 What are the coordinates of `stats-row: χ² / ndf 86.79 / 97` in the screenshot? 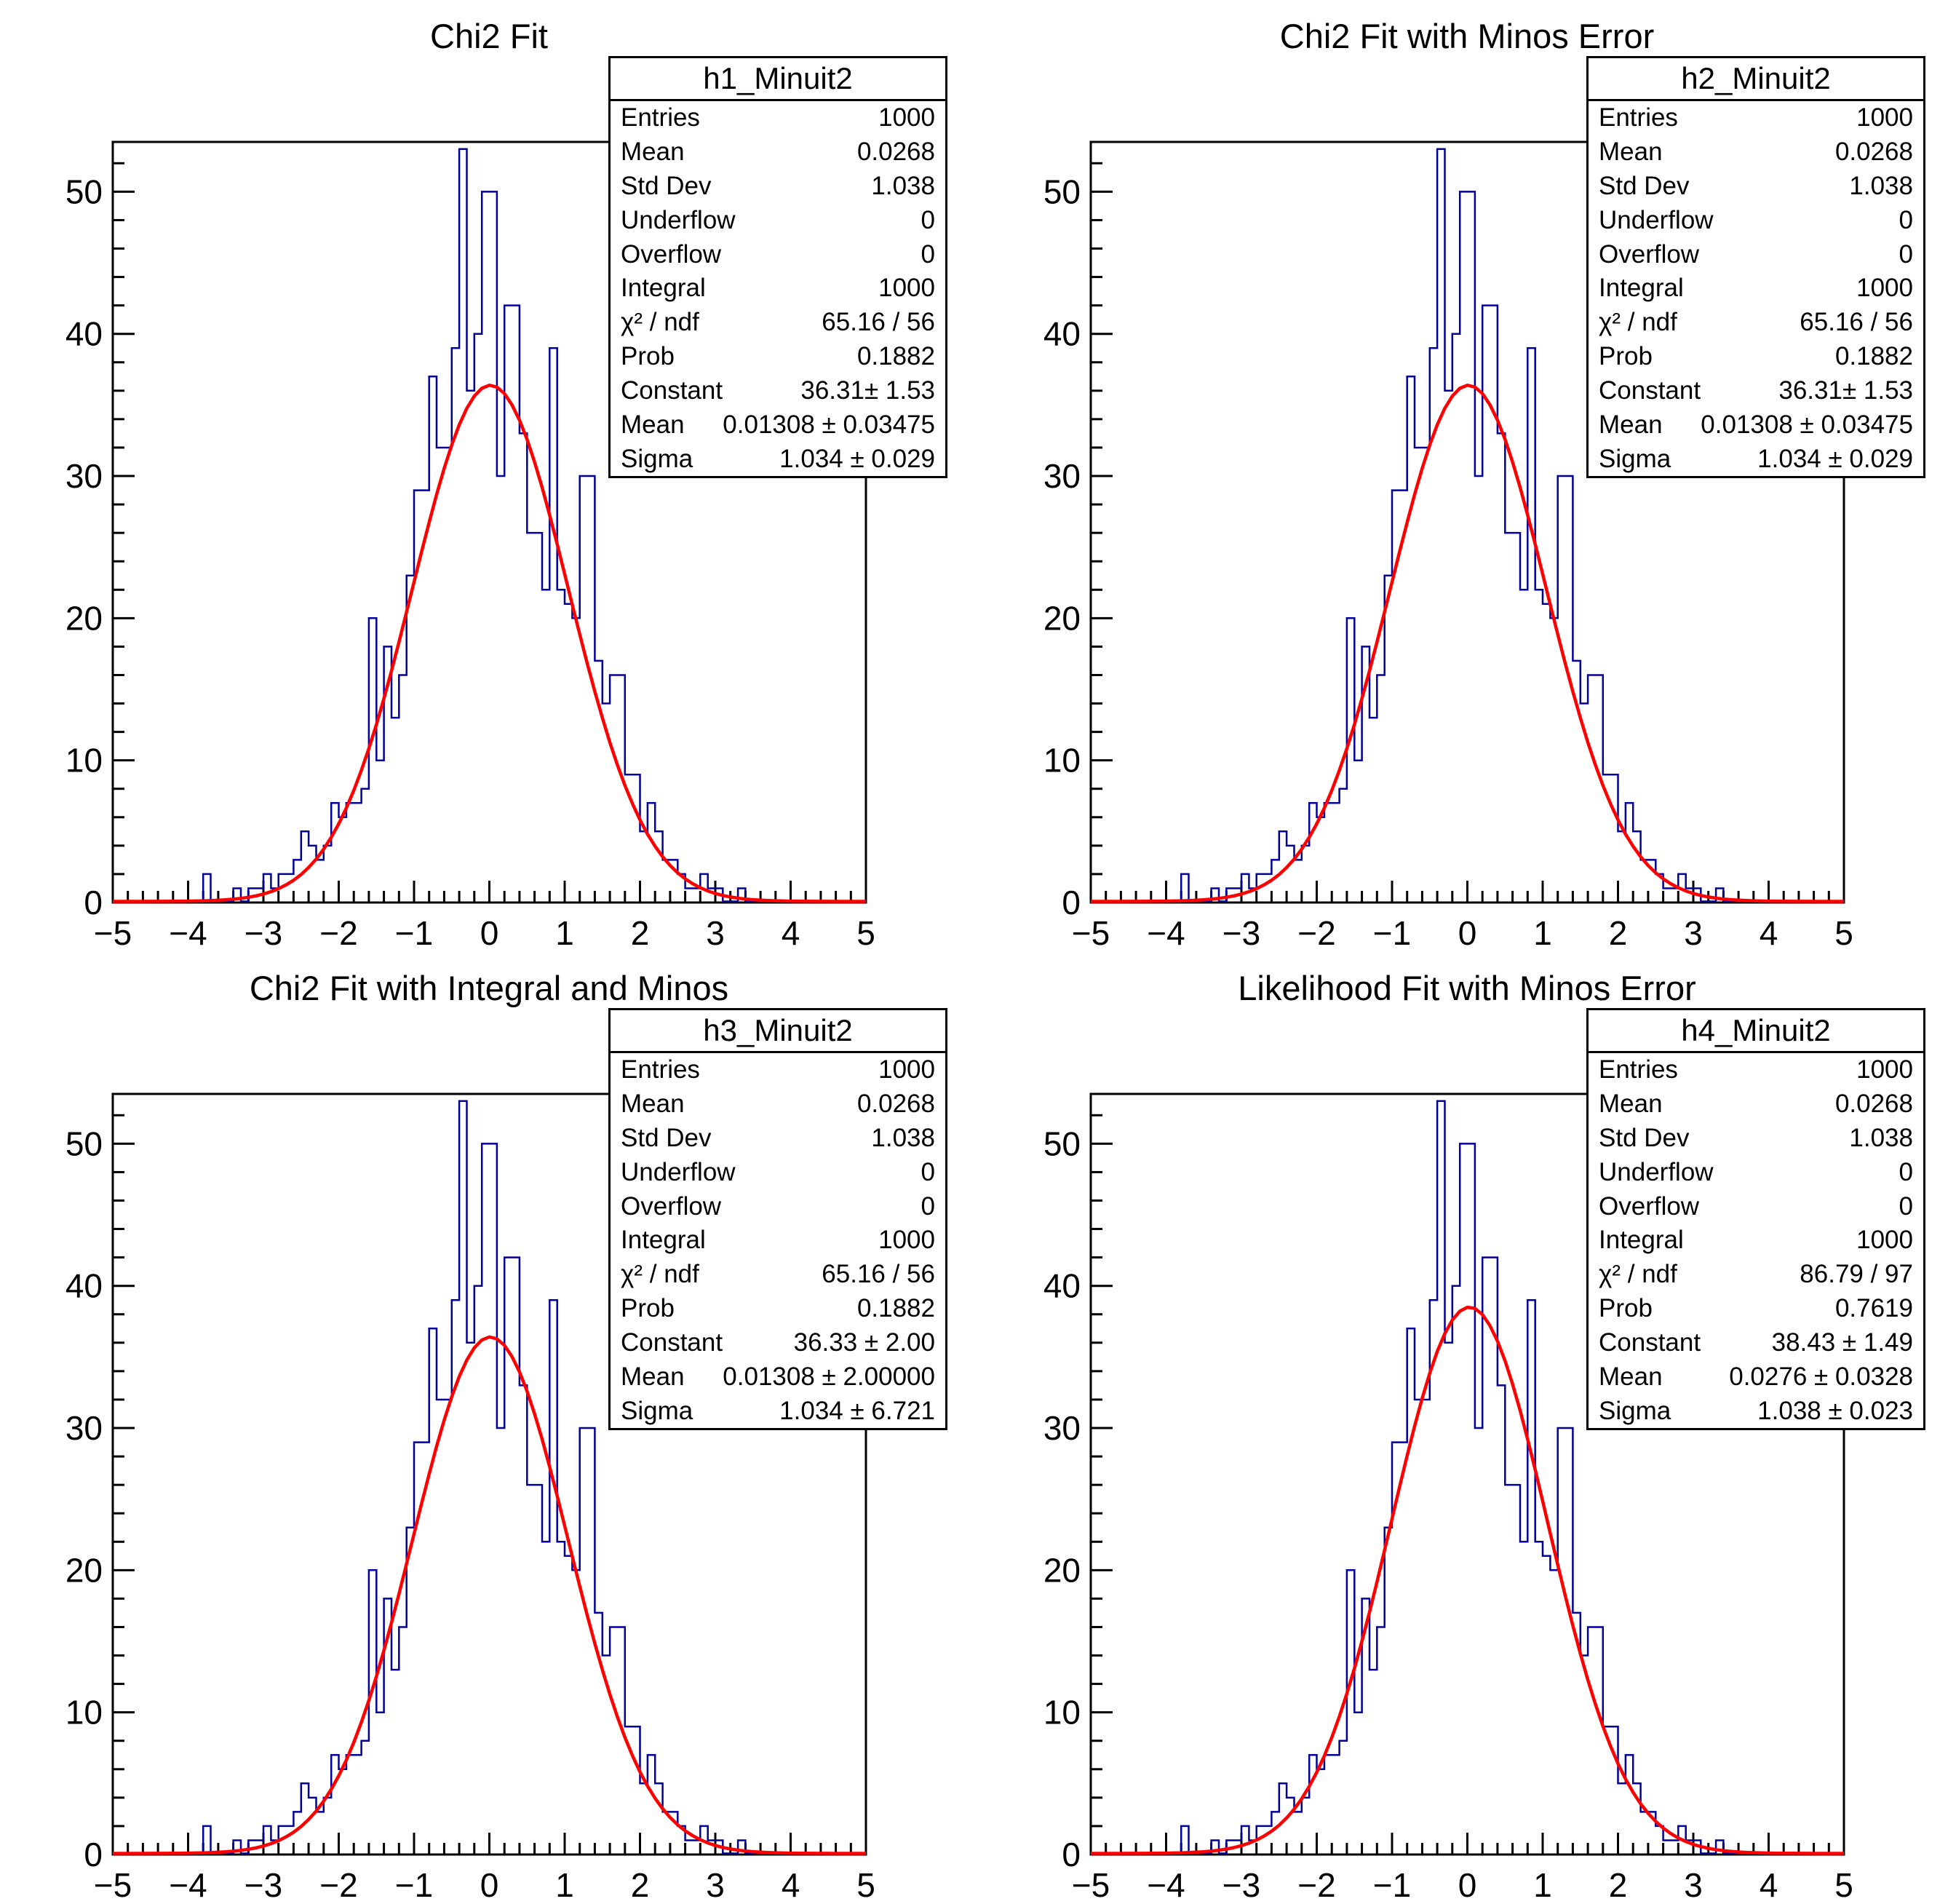 It's located at (1756, 1275).